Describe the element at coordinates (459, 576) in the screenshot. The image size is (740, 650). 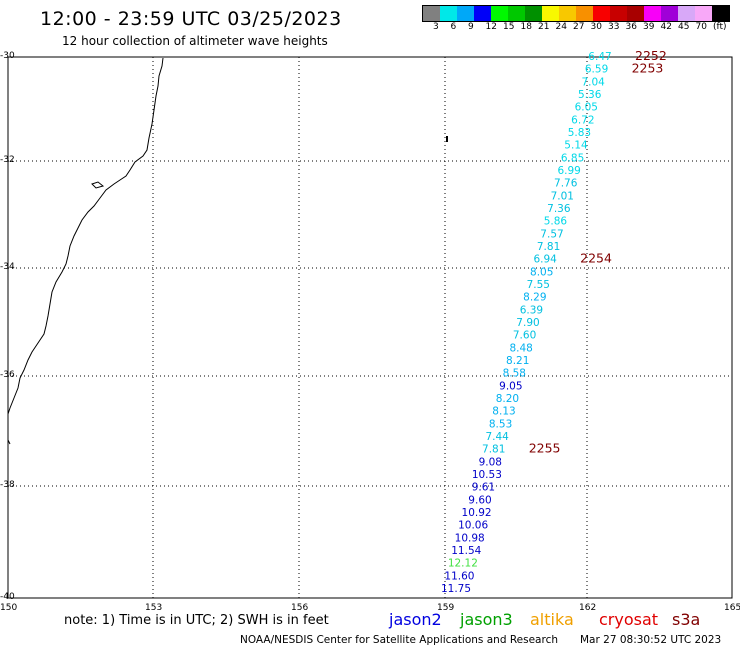
I see `wave-height-value: 11.60` at that location.